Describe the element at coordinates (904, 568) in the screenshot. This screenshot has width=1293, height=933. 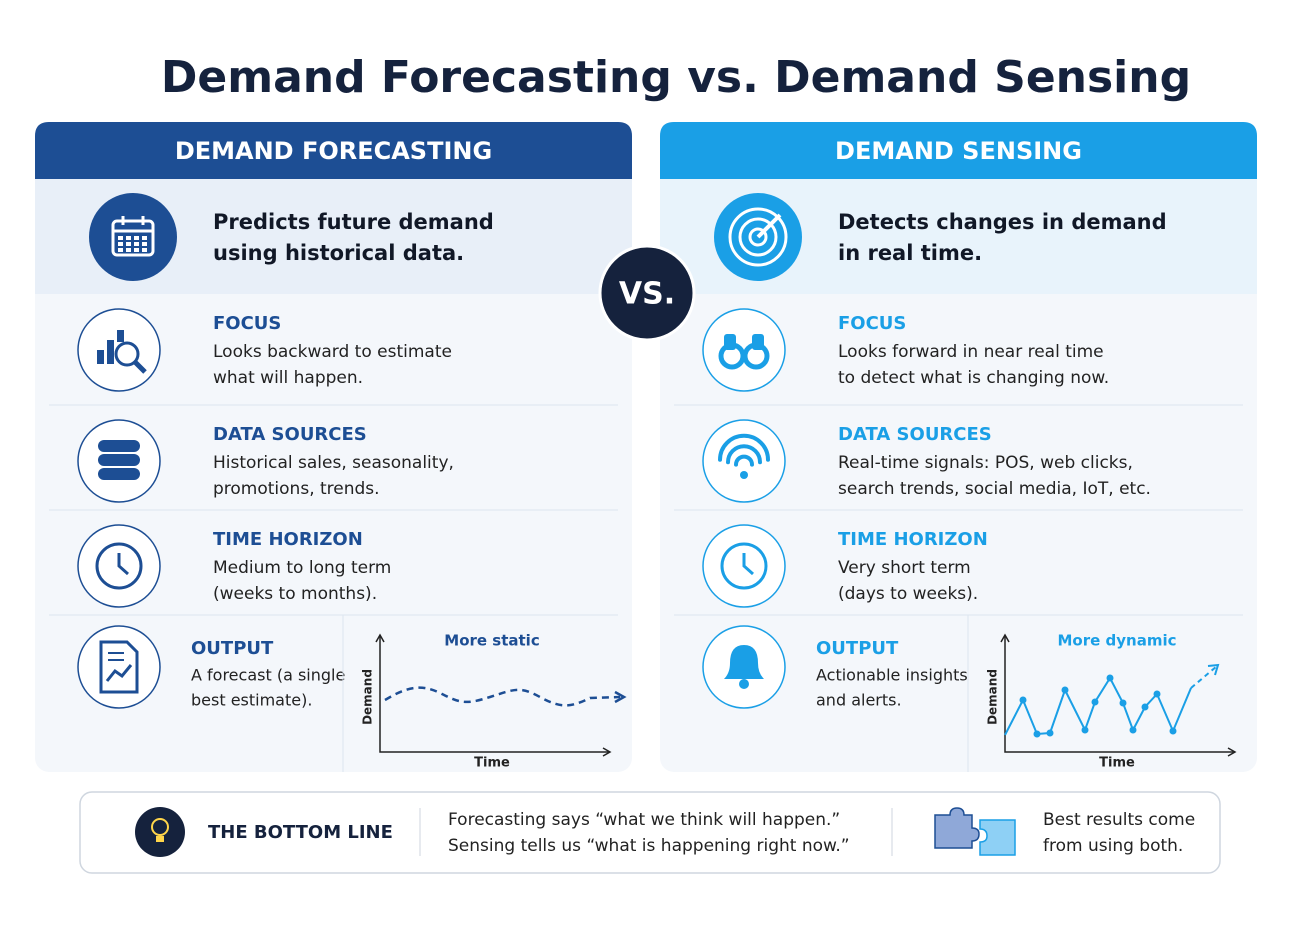
I see `row-text: Very short term` at that location.